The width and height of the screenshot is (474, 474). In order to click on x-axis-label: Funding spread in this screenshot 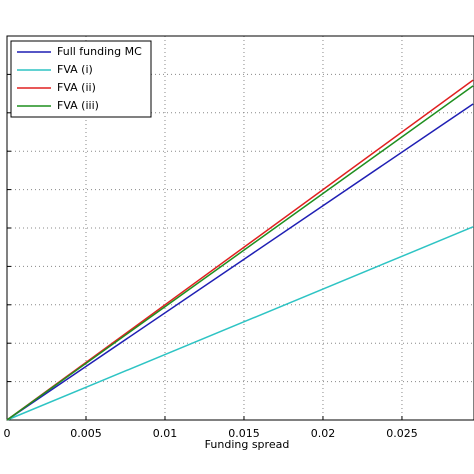, I will do `click(247, 444)`.